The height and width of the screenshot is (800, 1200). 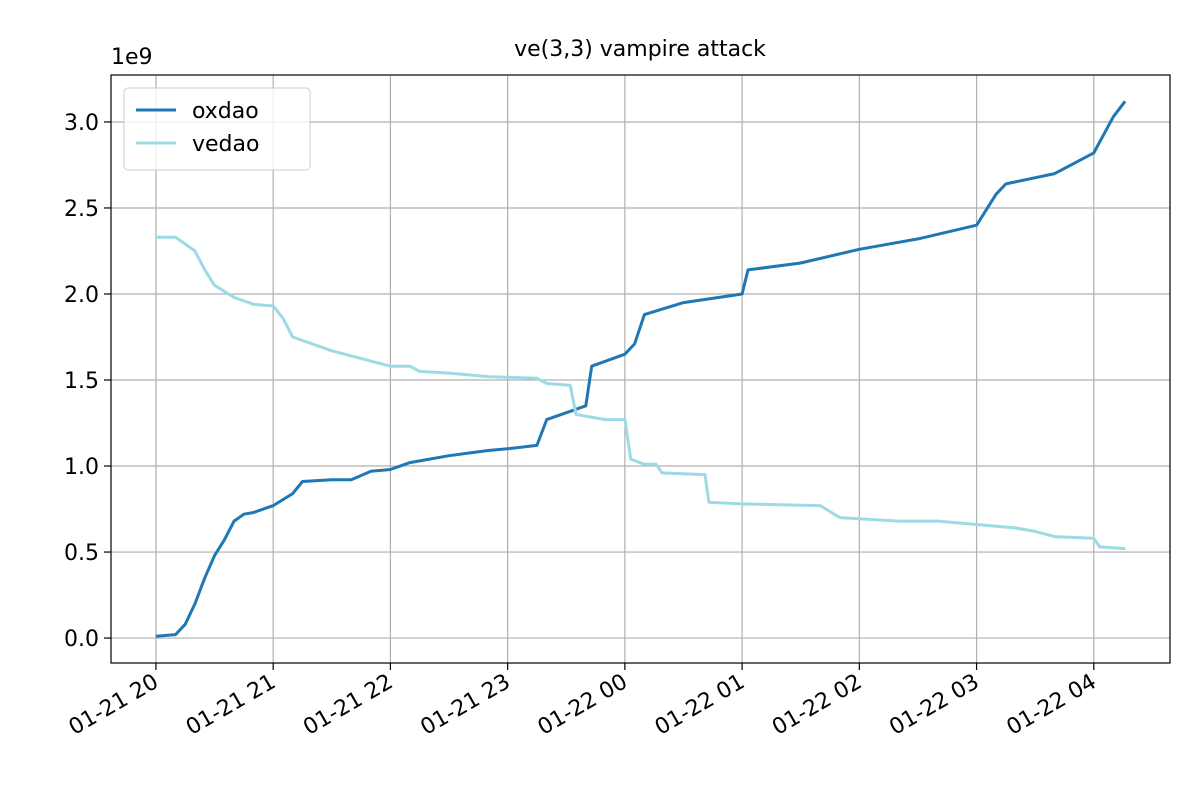 I want to click on x-tick-label: 01-22 04, so click(x=1052, y=704).